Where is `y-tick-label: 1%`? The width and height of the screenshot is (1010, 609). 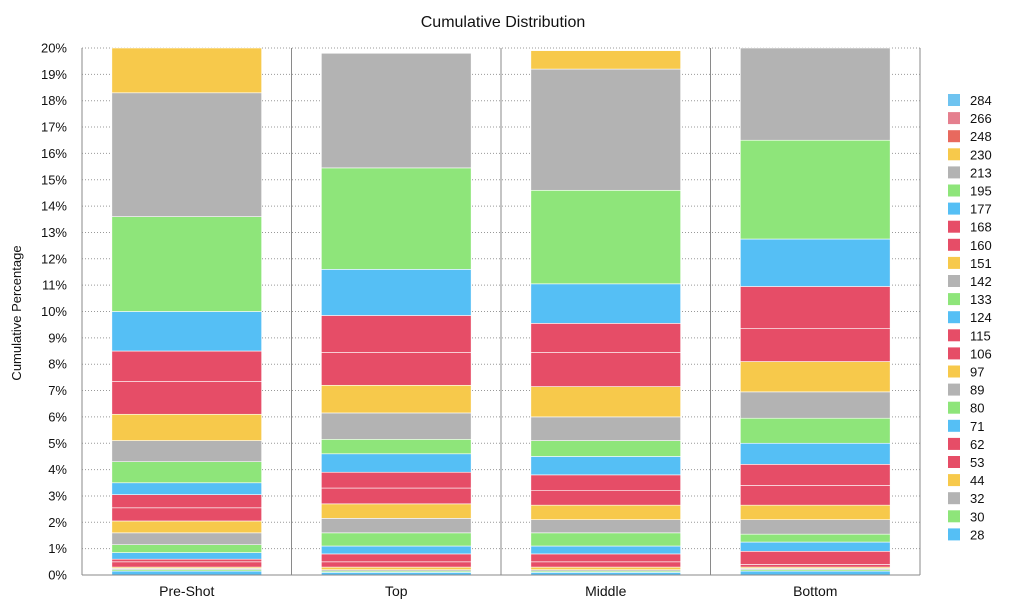
y-tick-label: 1% is located at coordinates (57, 548).